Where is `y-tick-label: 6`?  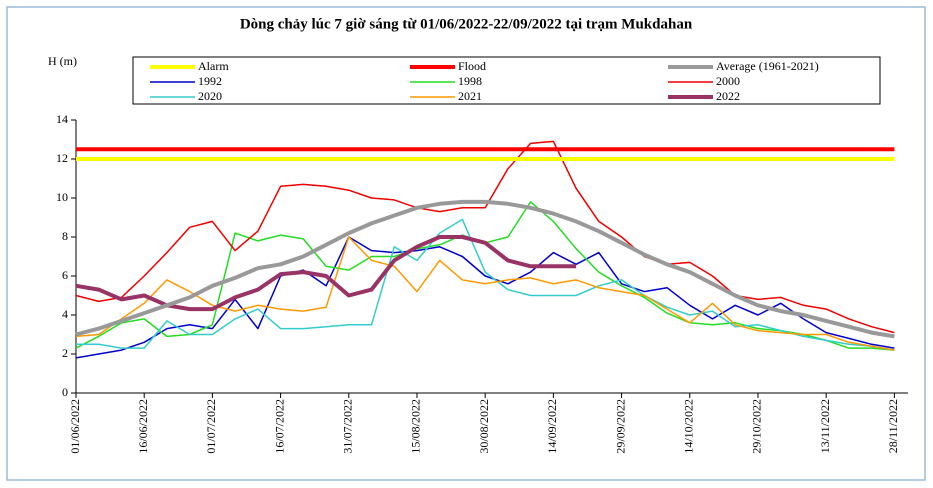
y-tick-label: 6 is located at coordinates (65, 275).